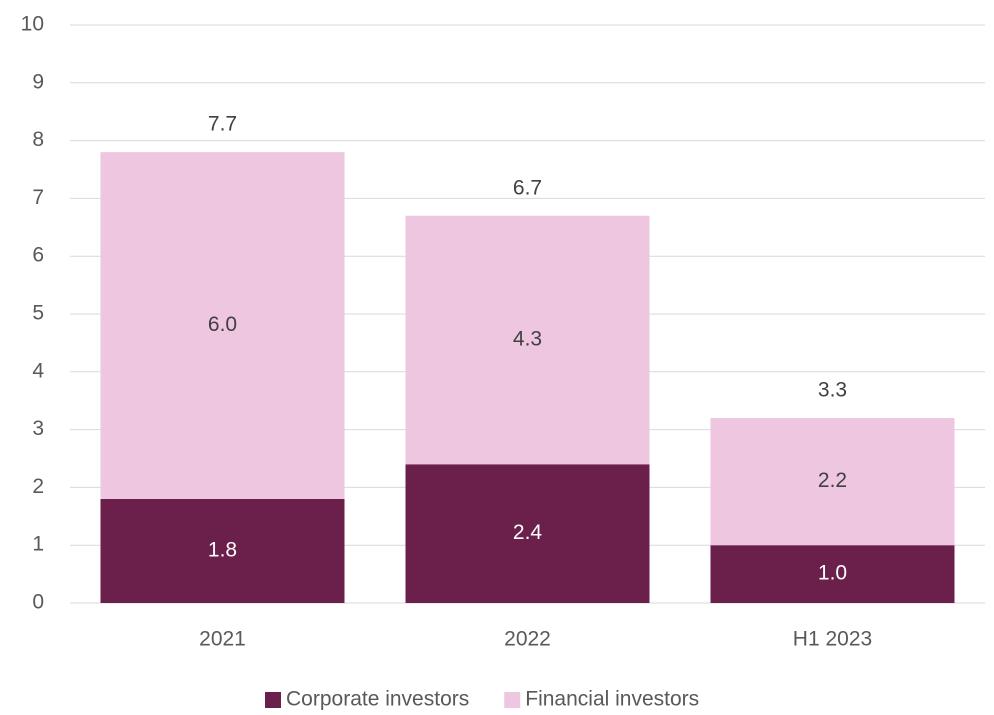 This screenshot has height=715, width=994. Describe the element at coordinates (38, 370) in the screenshot. I see `y-tick-label: 4` at that location.